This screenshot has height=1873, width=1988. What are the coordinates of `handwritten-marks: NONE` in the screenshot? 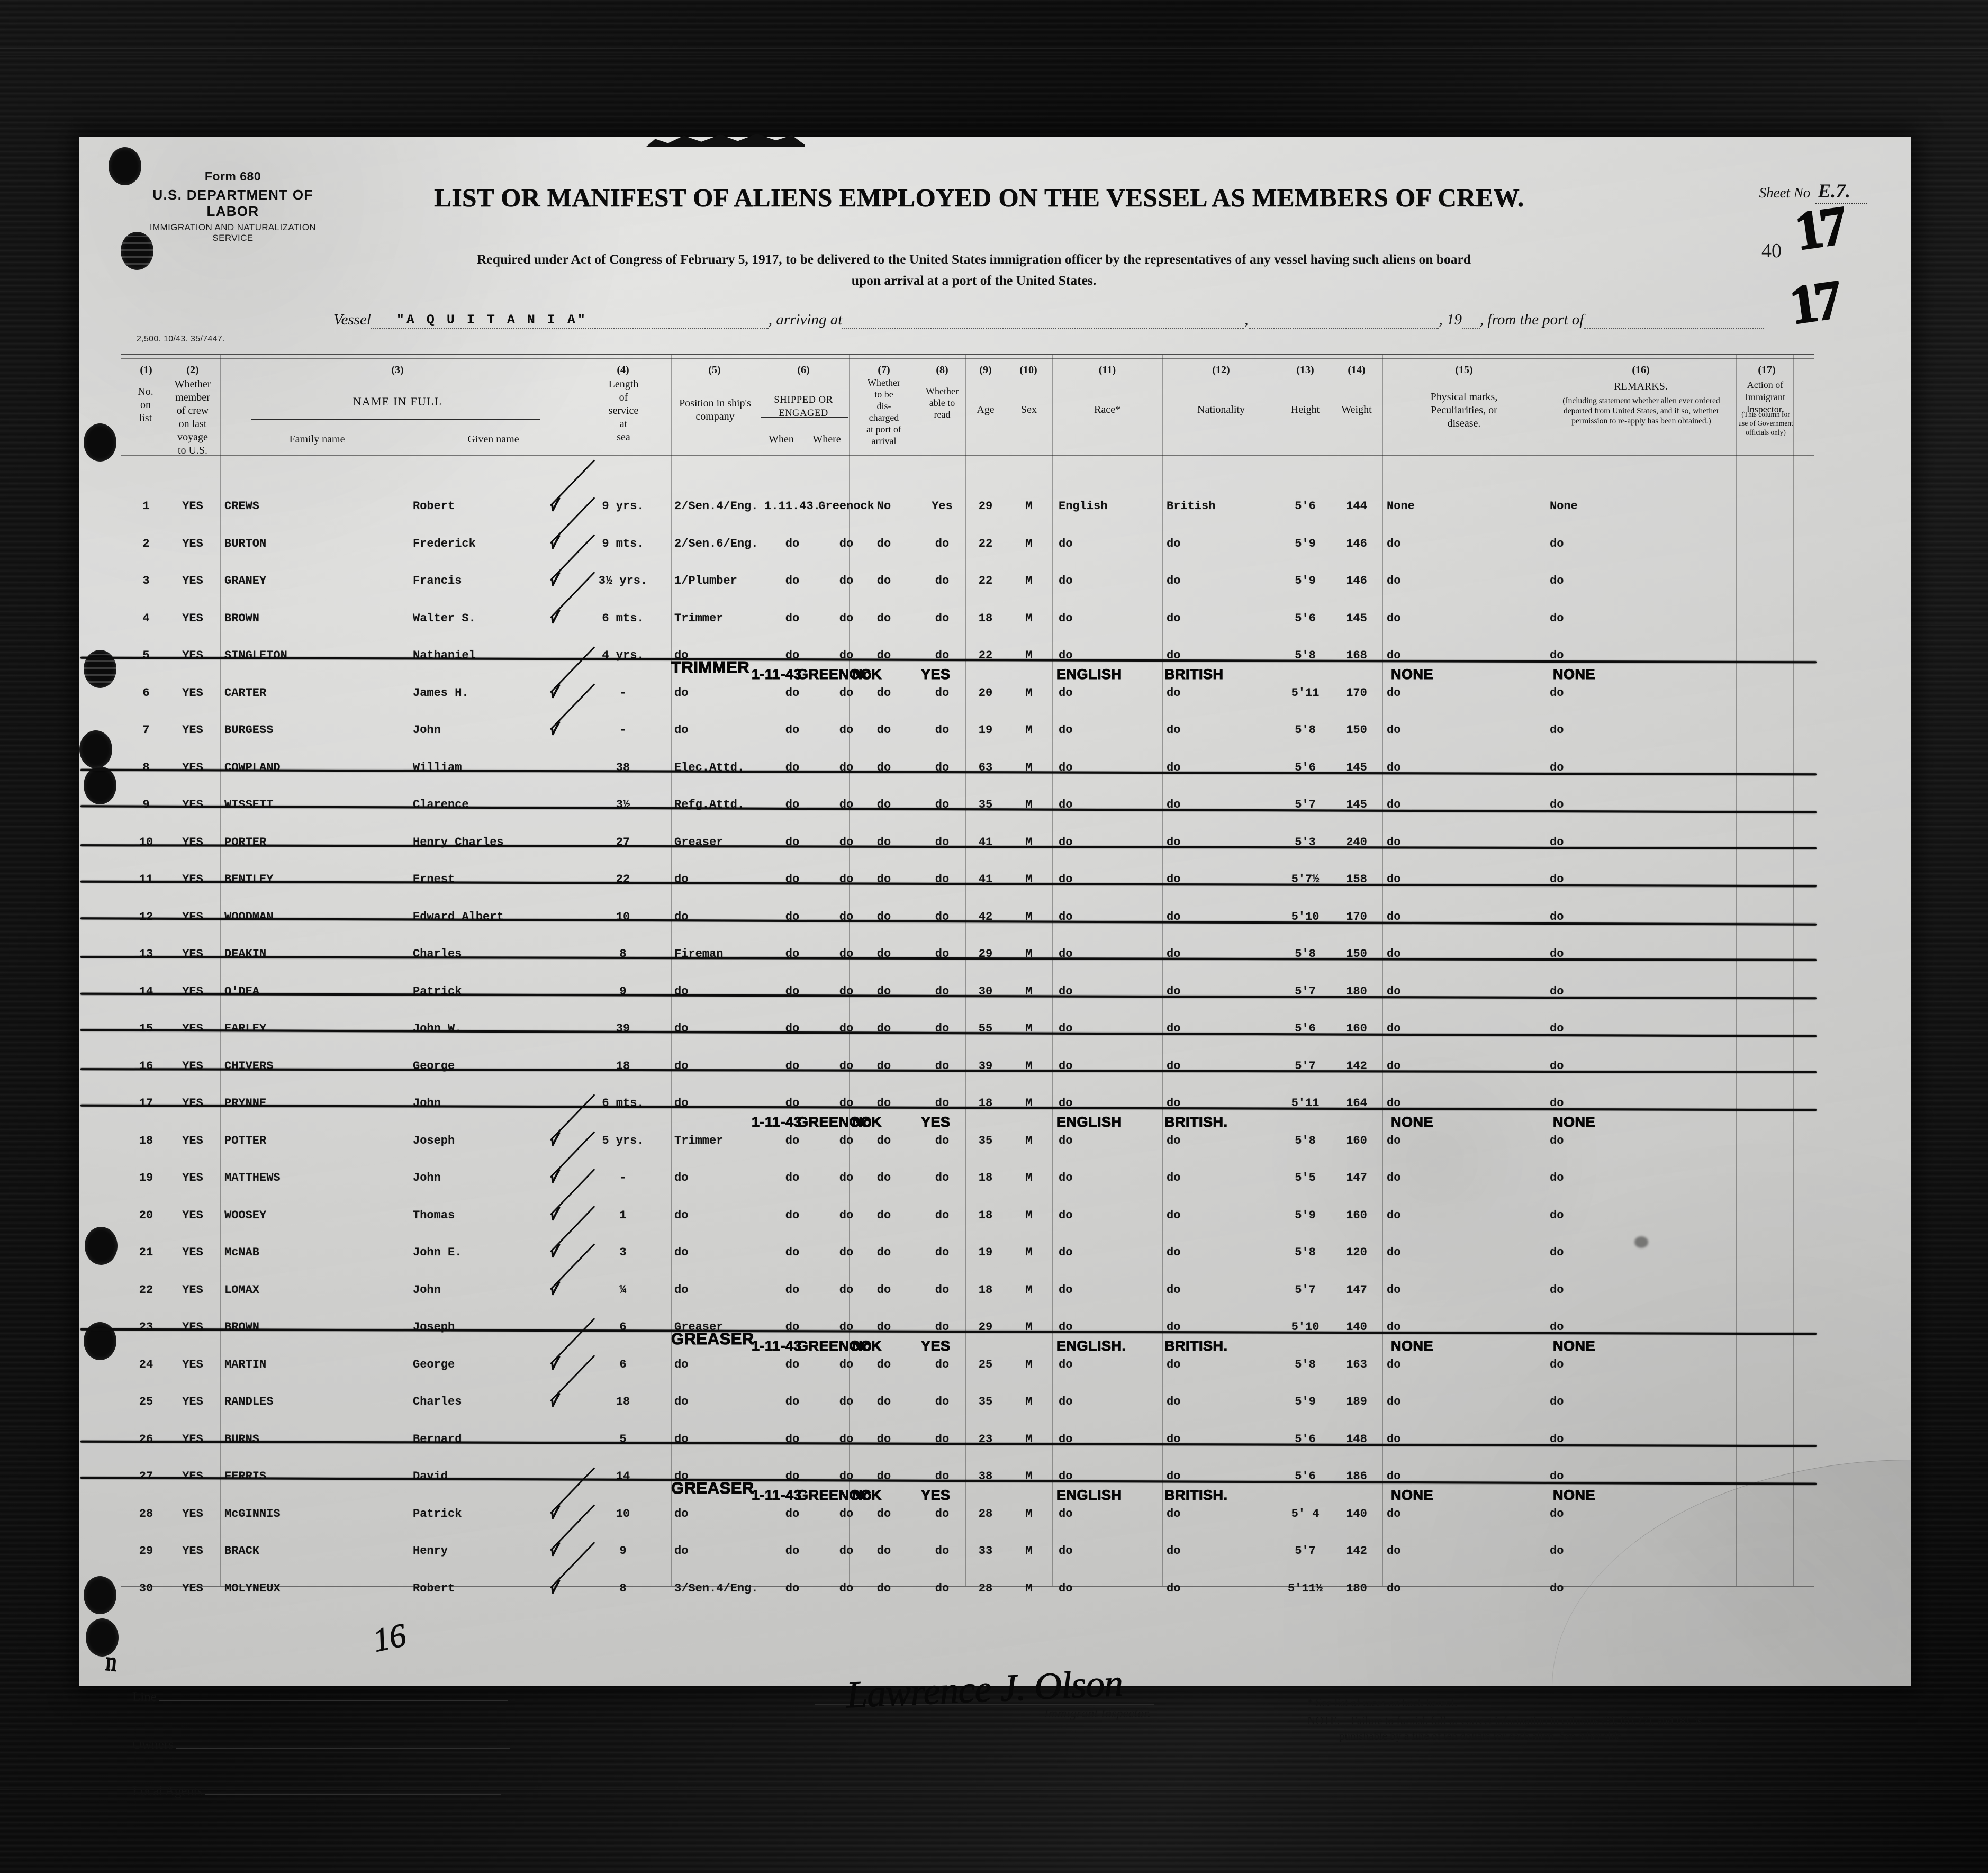 It's located at (1412, 1345).